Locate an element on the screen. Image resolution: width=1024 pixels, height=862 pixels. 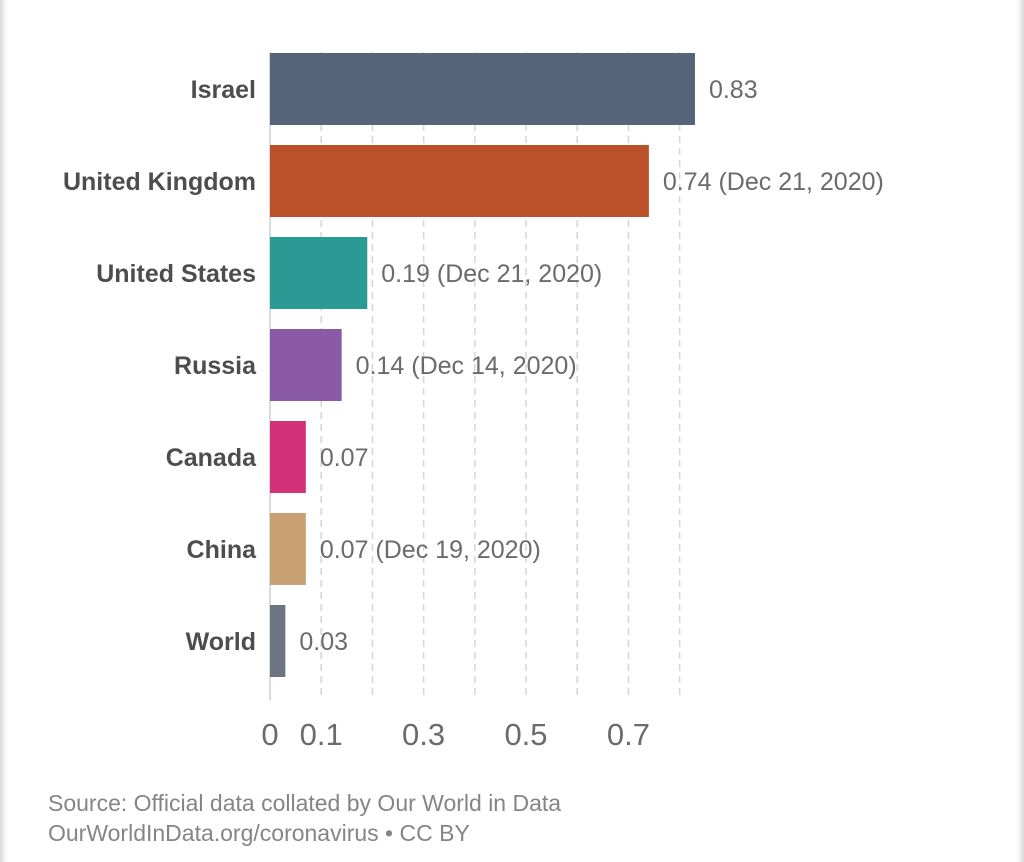
category-label: United States is located at coordinates (176, 274).